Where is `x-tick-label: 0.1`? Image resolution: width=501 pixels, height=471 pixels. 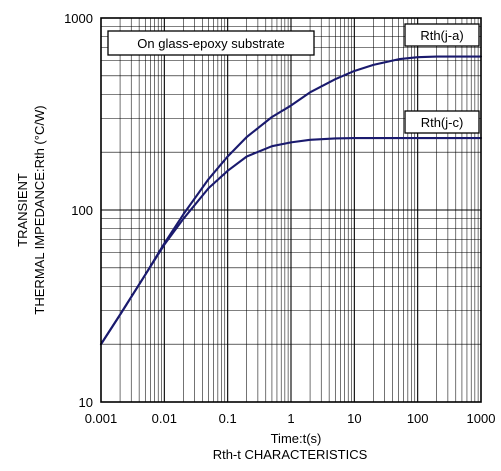
x-tick-label: 0.1 is located at coordinates (228, 418).